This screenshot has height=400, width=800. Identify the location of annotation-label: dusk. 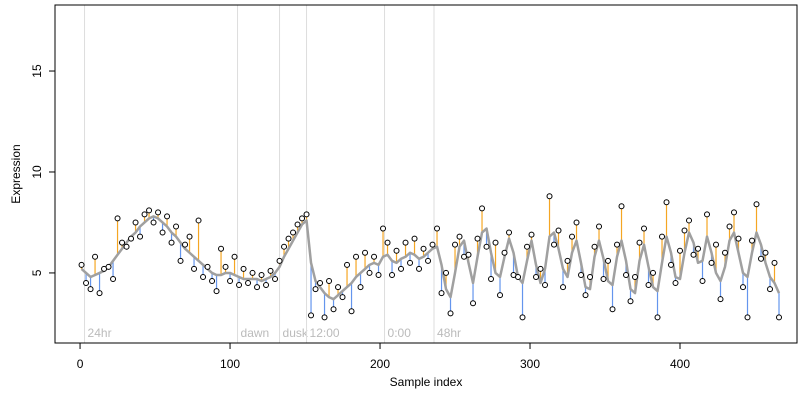
(296, 333).